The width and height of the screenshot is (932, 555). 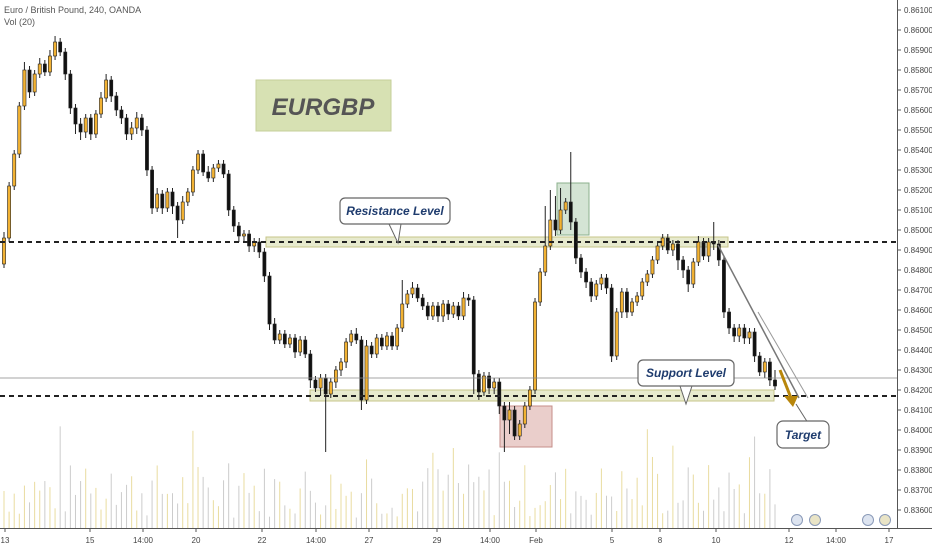 I want to click on support-callout: Support Level, so click(x=686, y=382).